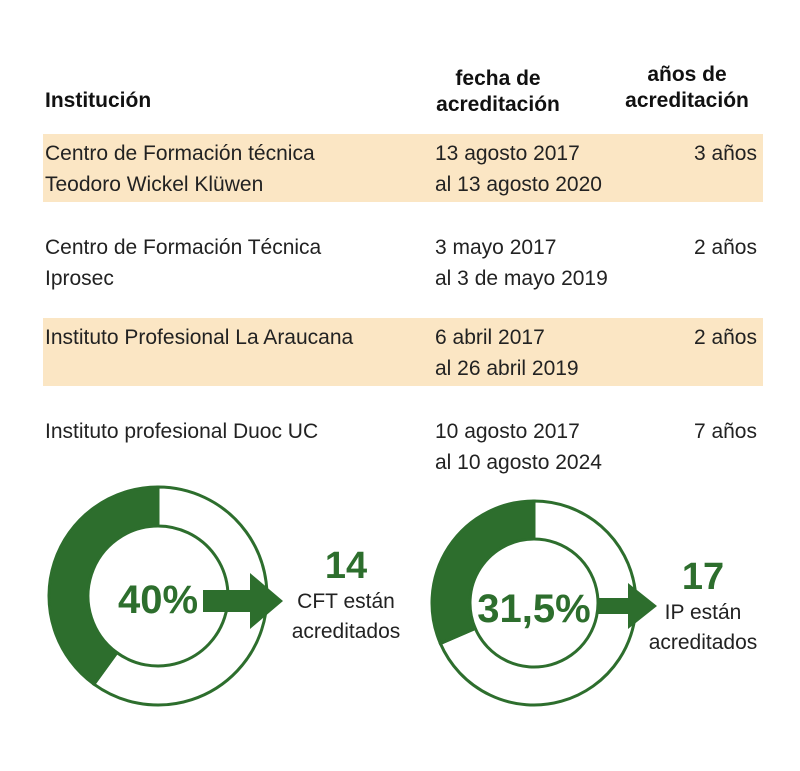 The height and width of the screenshot is (771, 800). Describe the element at coordinates (498, 78) in the screenshot. I see `header-fecha-line1: fecha de` at that location.